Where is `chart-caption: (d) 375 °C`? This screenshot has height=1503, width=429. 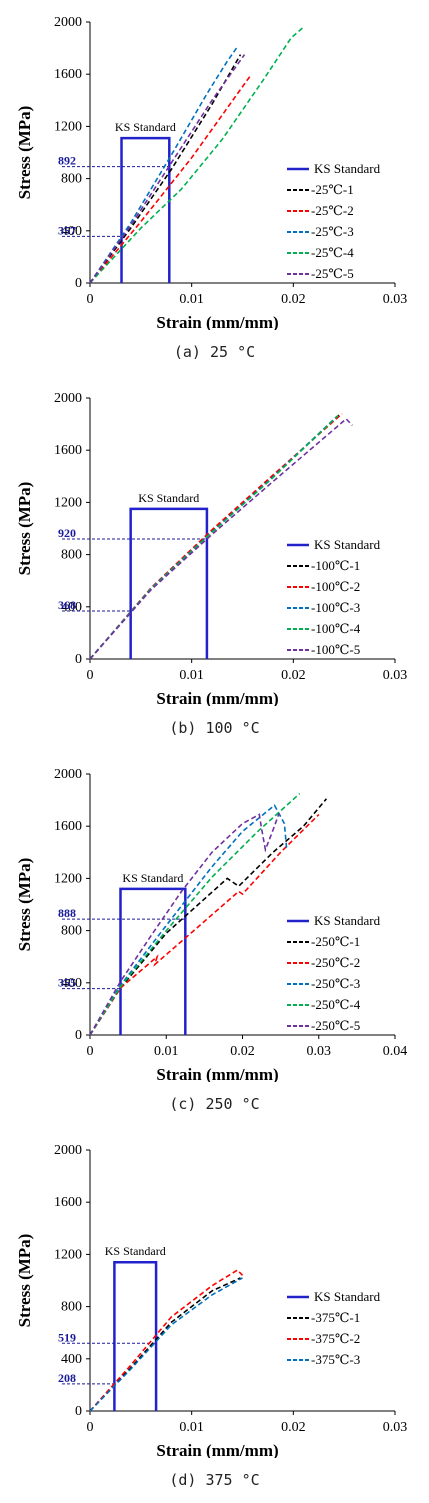
chart-caption: (d) 375 °C is located at coordinates (214, 1480).